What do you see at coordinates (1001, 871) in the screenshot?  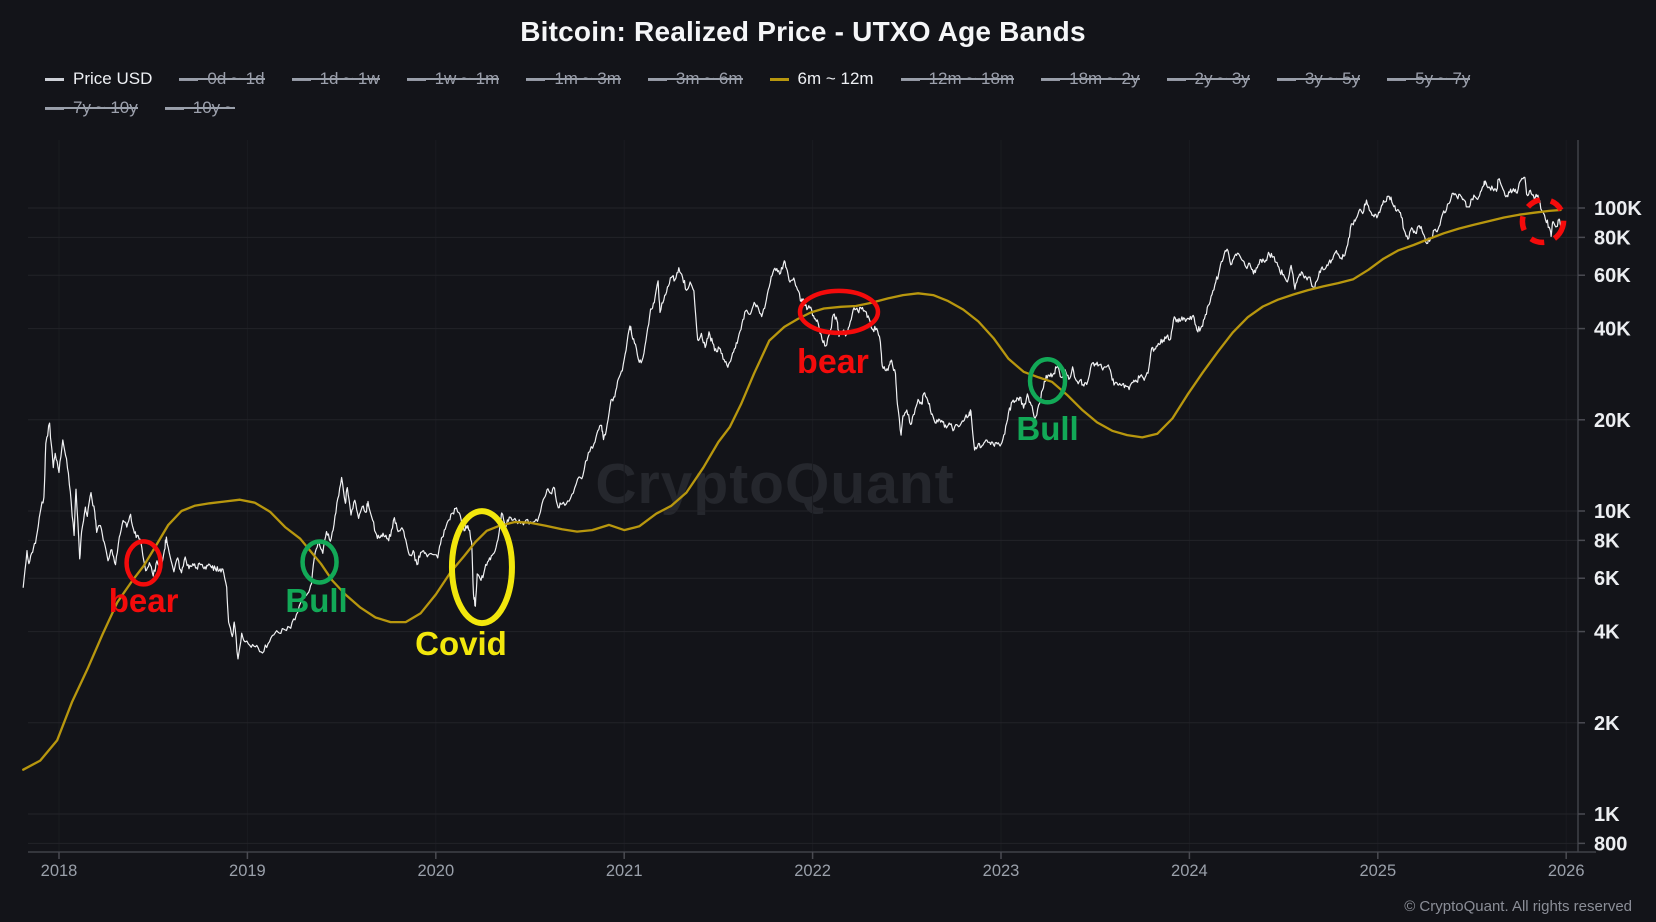 I see `x-tick-label: 2023` at bounding box center [1001, 871].